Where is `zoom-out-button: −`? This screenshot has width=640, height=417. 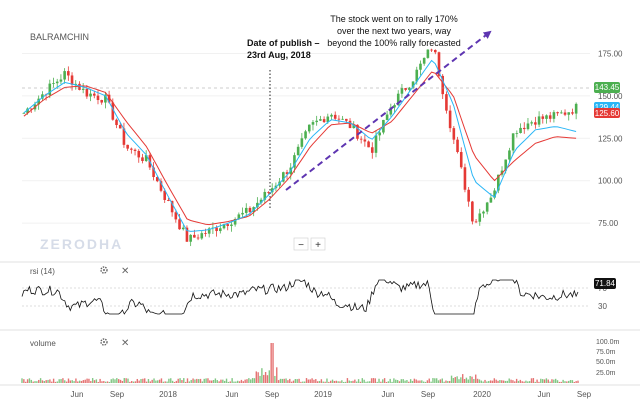
zoom-out-button: − is located at coordinates (301, 244).